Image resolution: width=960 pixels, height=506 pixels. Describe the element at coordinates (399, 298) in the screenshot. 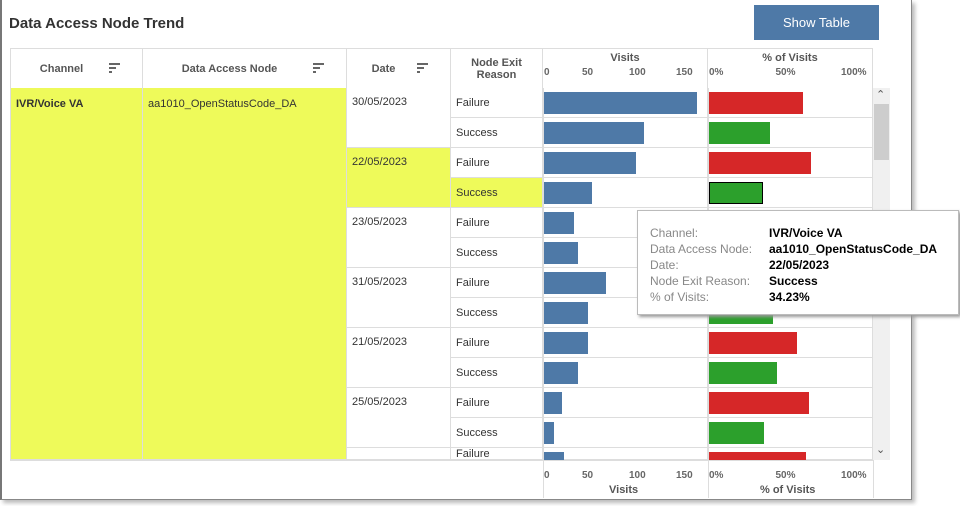

I see `date-cell: 31/05/2023` at that location.